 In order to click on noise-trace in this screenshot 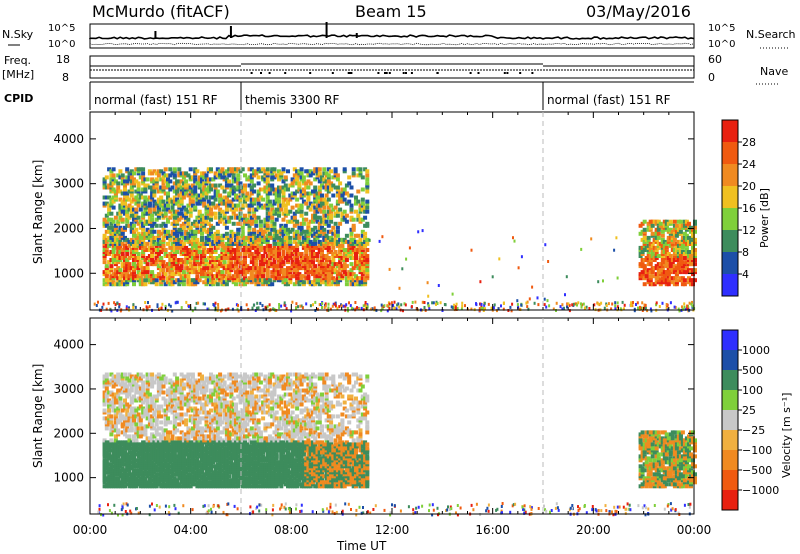, I will do `click(392, 34)`.